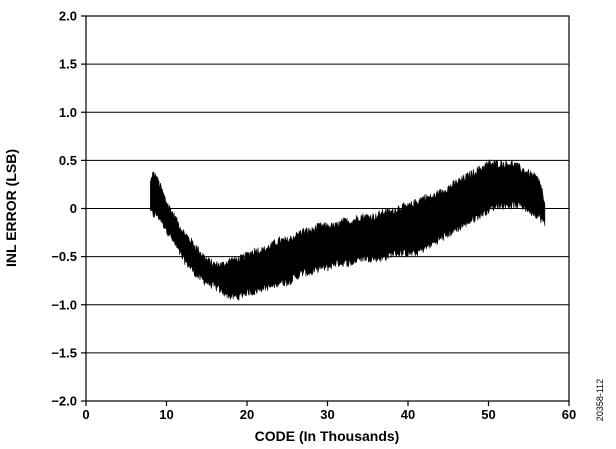  What do you see at coordinates (600, 400) in the screenshot?
I see `figure-id: 20358-112` at bounding box center [600, 400].